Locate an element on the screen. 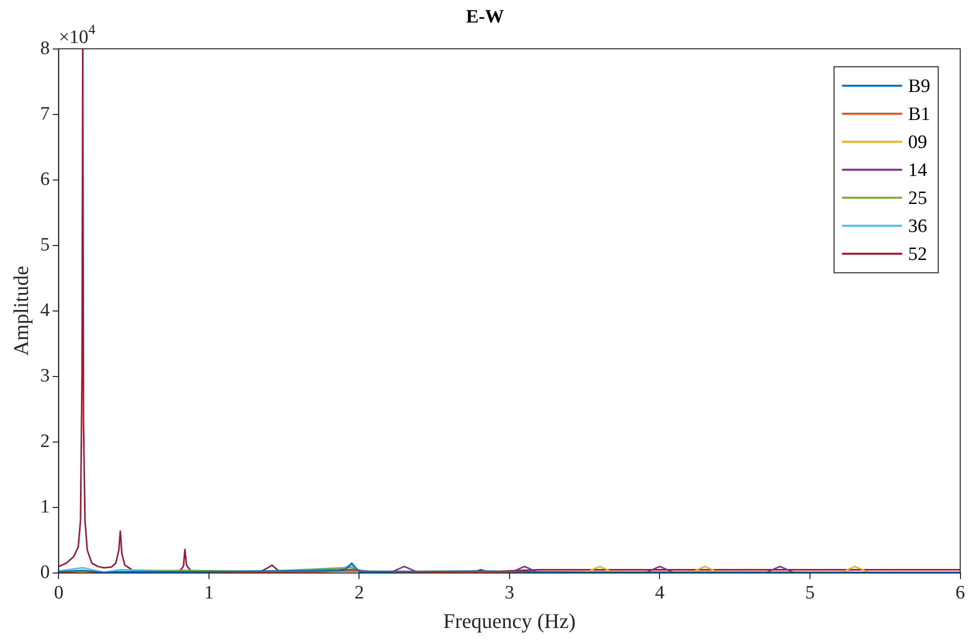 The width and height of the screenshot is (968, 641). x-tick-label: 4 is located at coordinates (659, 593).